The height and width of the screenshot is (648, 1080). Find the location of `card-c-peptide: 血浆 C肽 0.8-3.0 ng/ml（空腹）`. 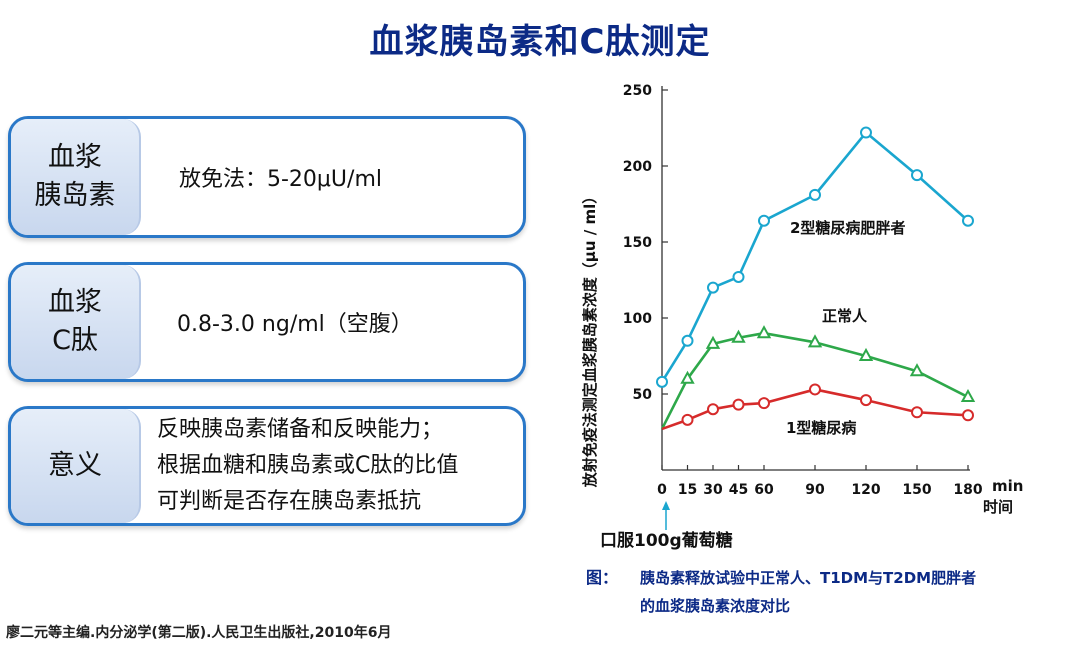

card-c-peptide: 血浆 C肽 0.8-3.0 ng/ml（空腹） is located at coordinates (267, 322).